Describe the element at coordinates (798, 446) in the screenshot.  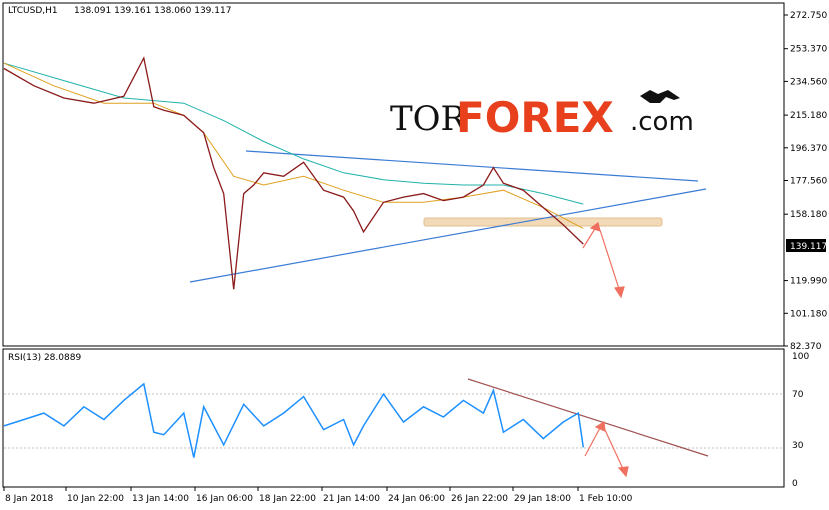
I see `rsi-y-tick-label: 30` at that location.